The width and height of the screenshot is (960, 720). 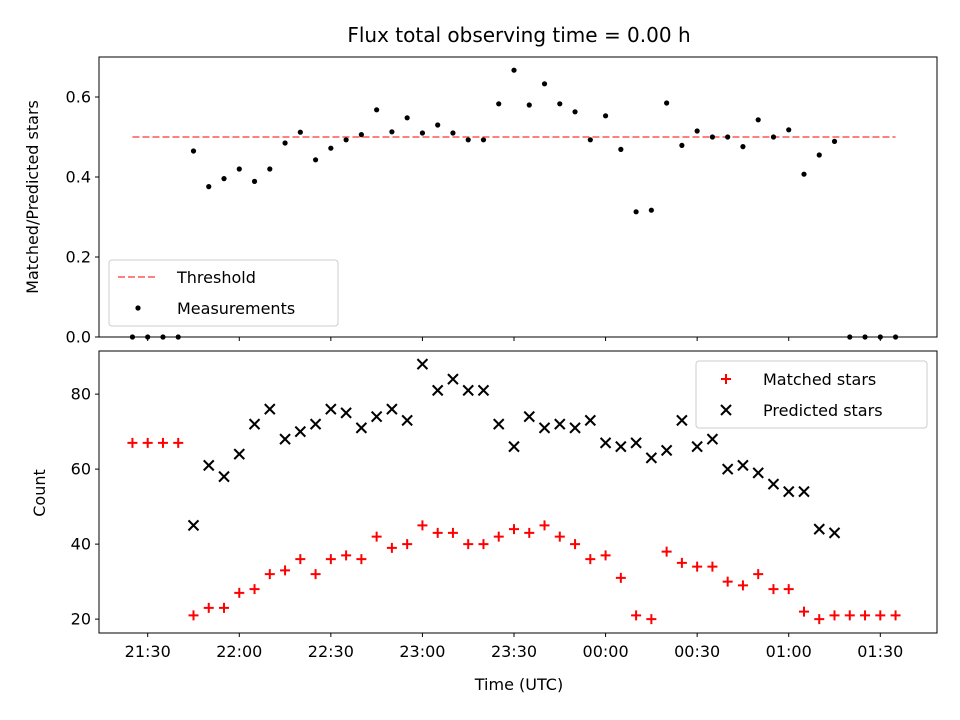 What do you see at coordinates (78, 257) in the screenshot?
I see `top-y-tick-label: 0.2` at bounding box center [78, 257].